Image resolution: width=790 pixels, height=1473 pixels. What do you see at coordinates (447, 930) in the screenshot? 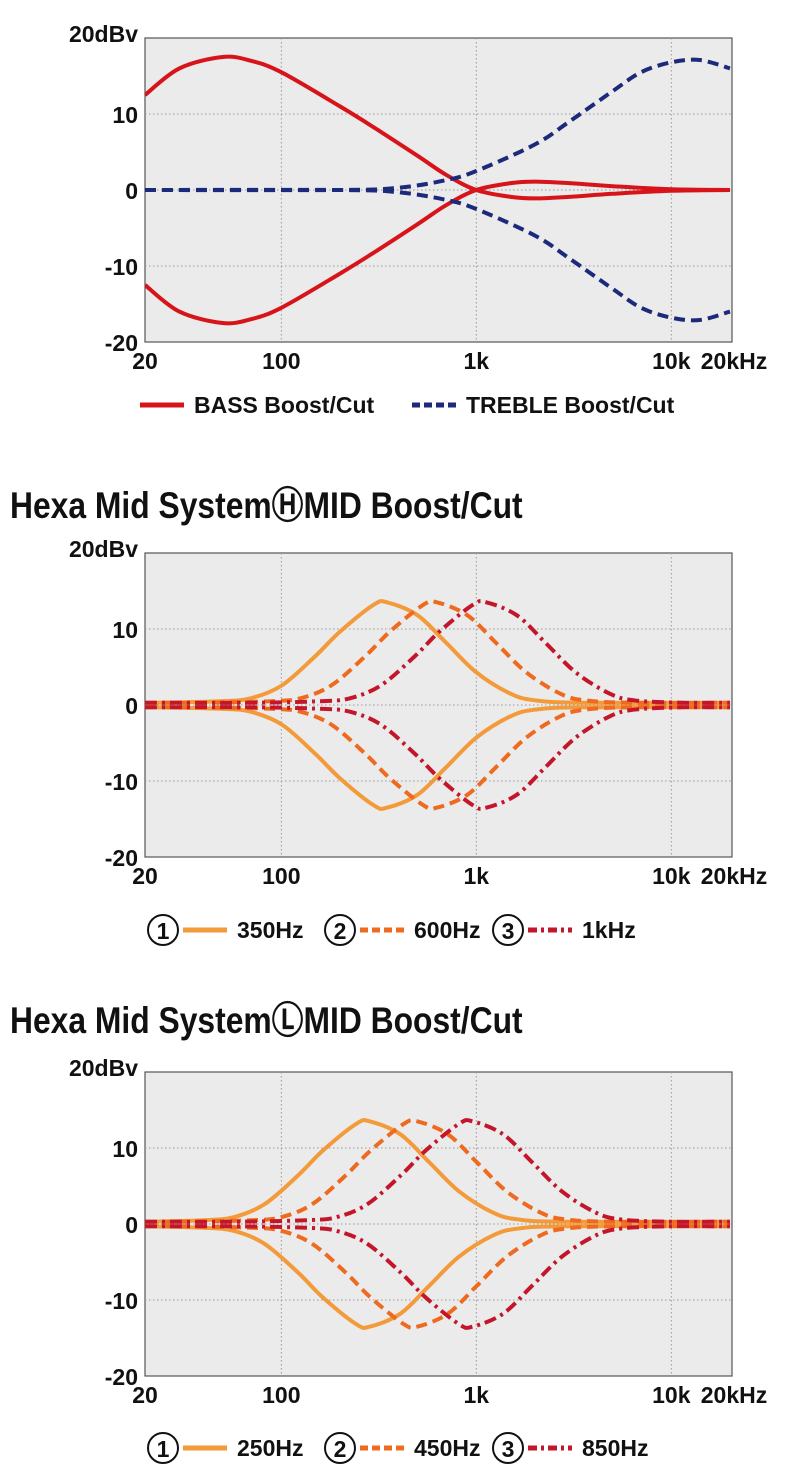
I see `legend-label: 600Hz` at bounding box center [447, 930].